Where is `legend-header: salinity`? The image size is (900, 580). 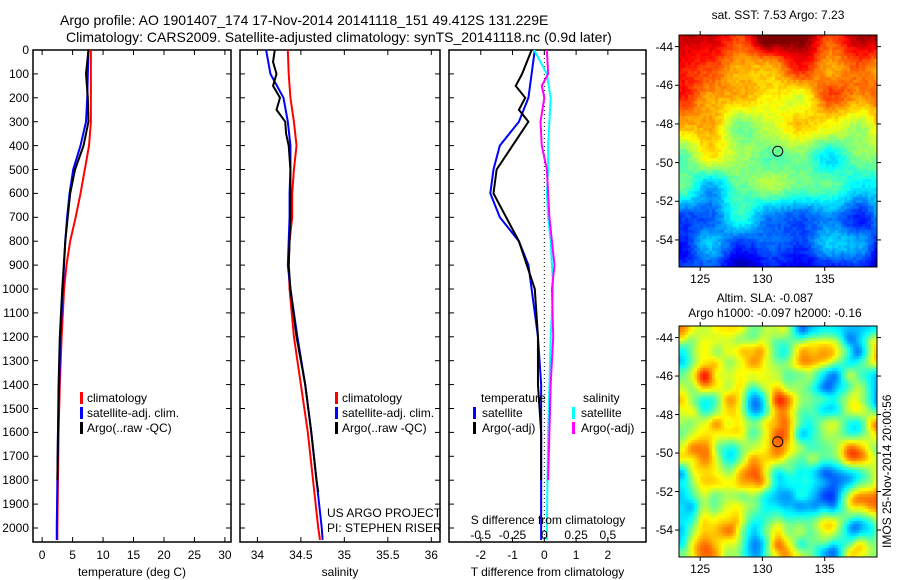 legend-header: salinity is located at coordinates (601, 398).